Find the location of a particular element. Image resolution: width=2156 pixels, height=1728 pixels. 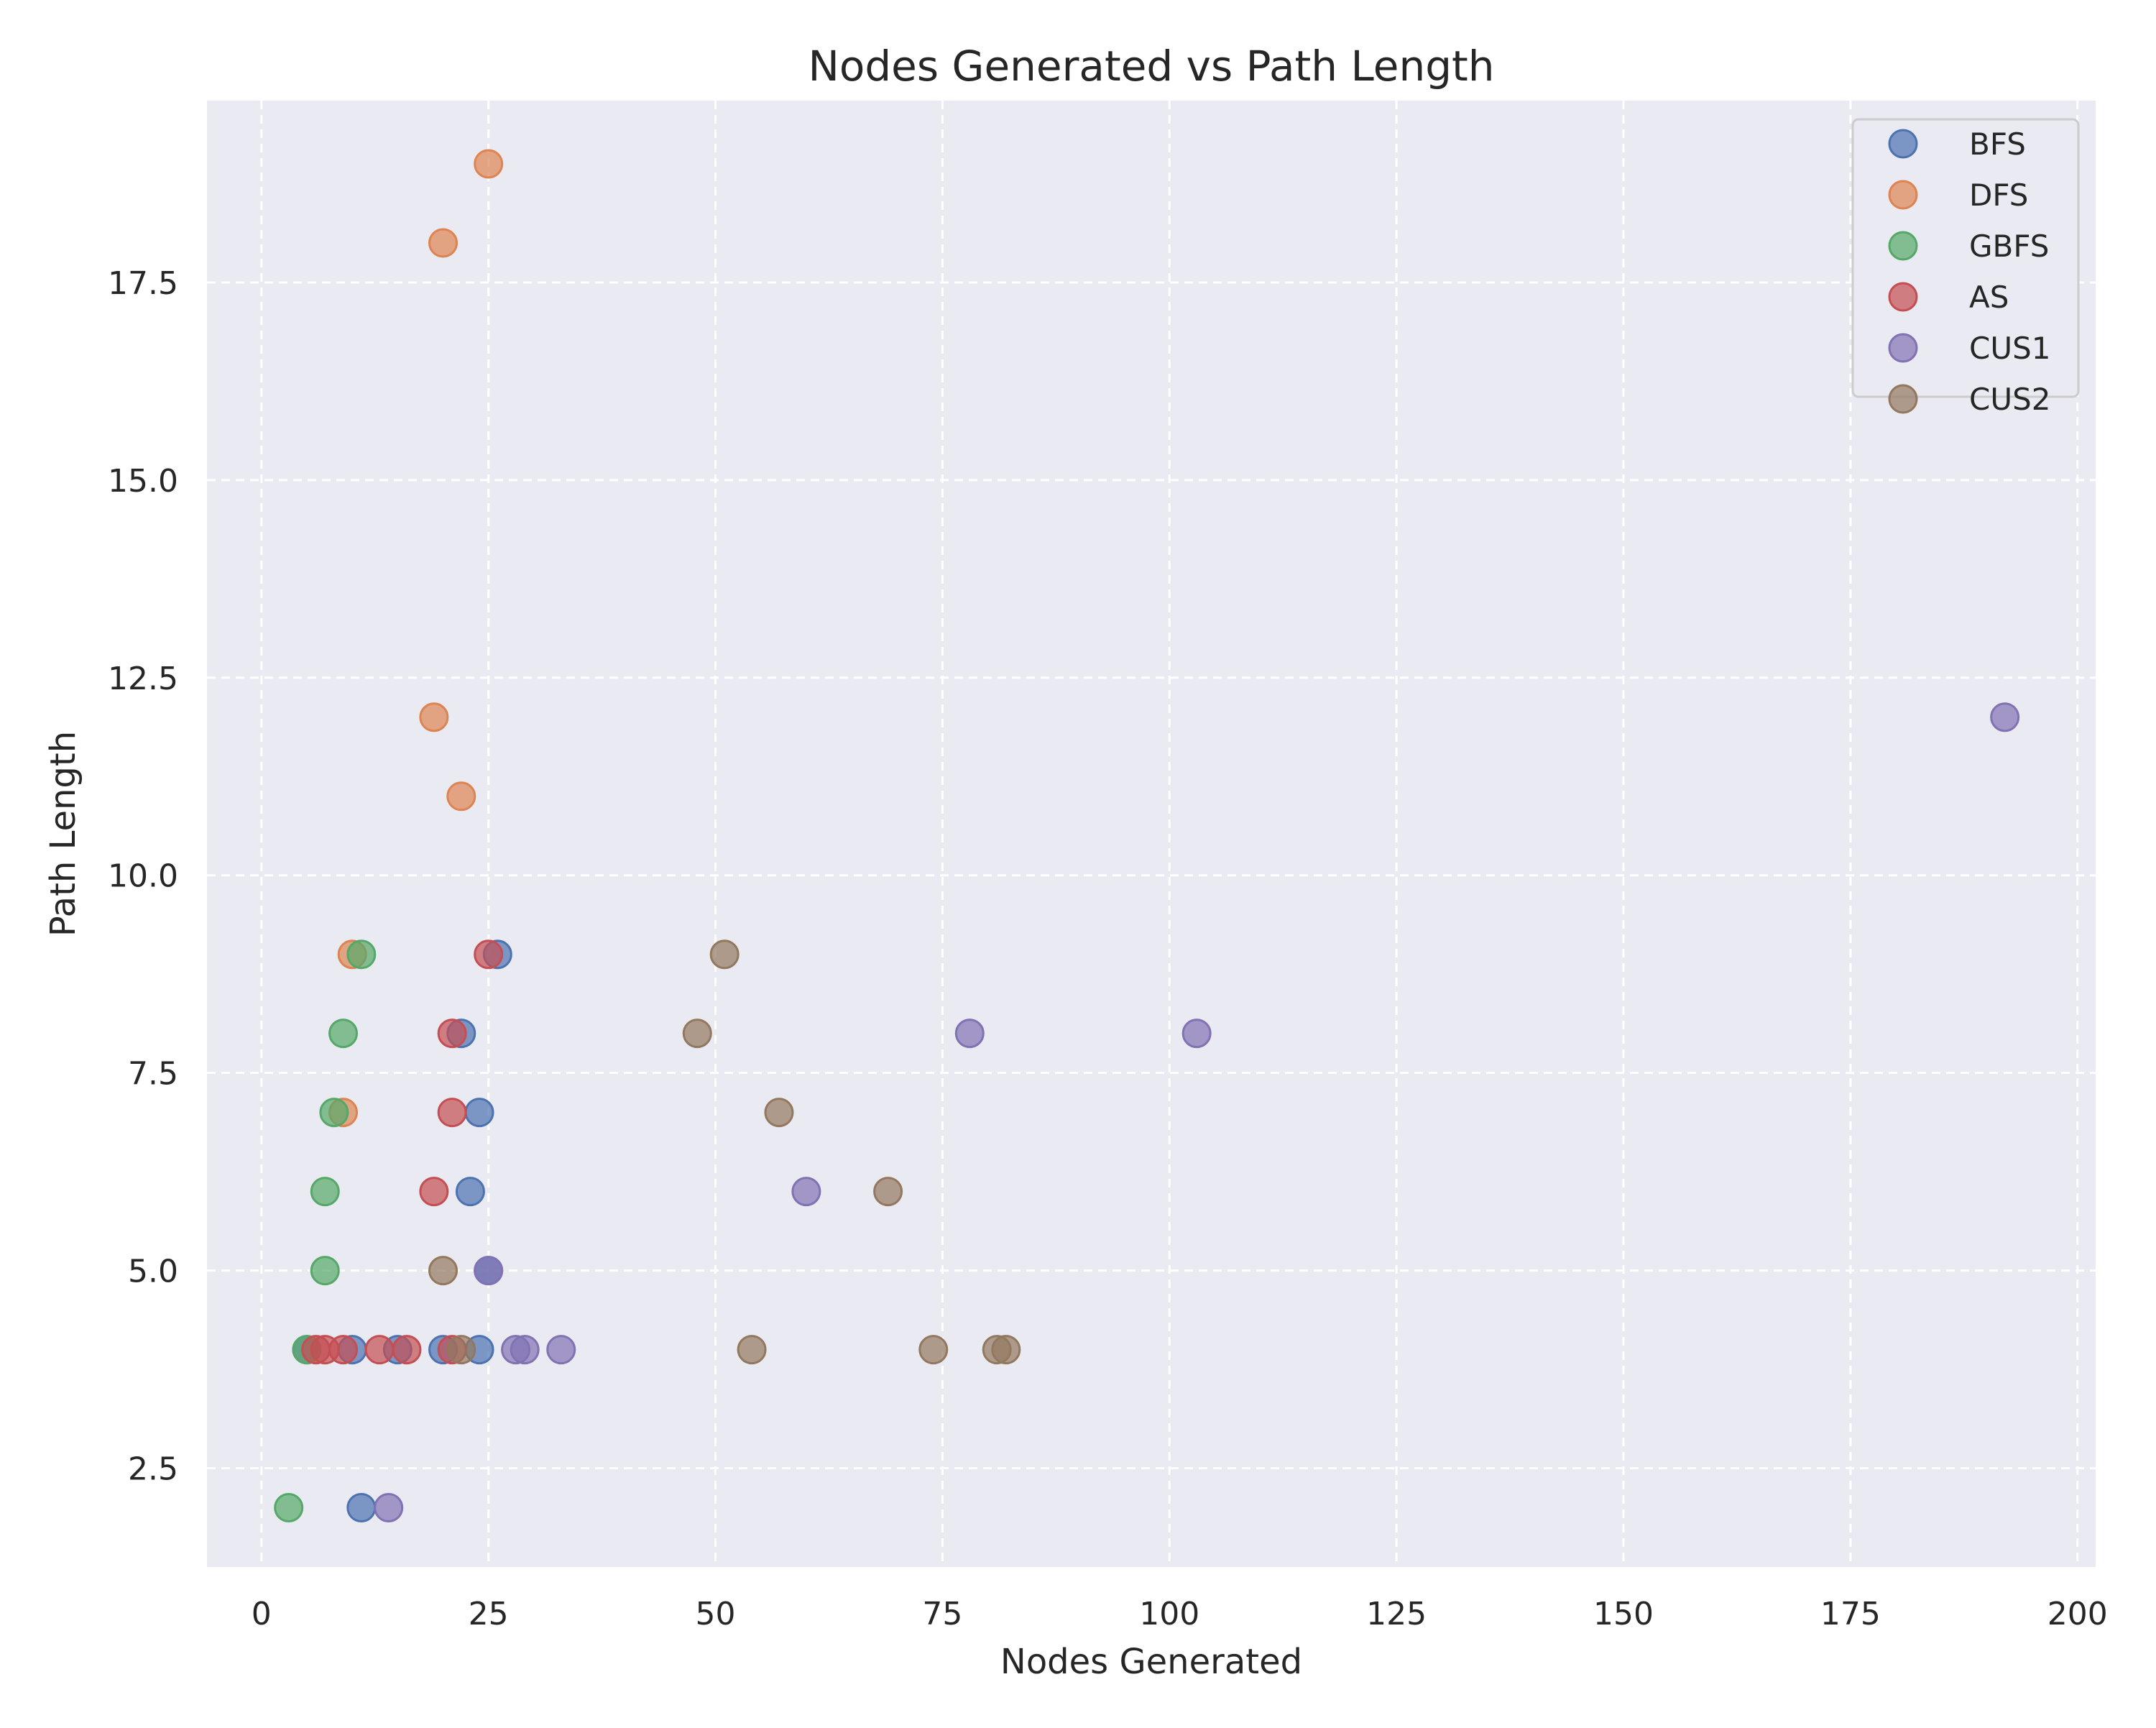

y-tick-label: 17.5 is located at coordinates (143, 283).